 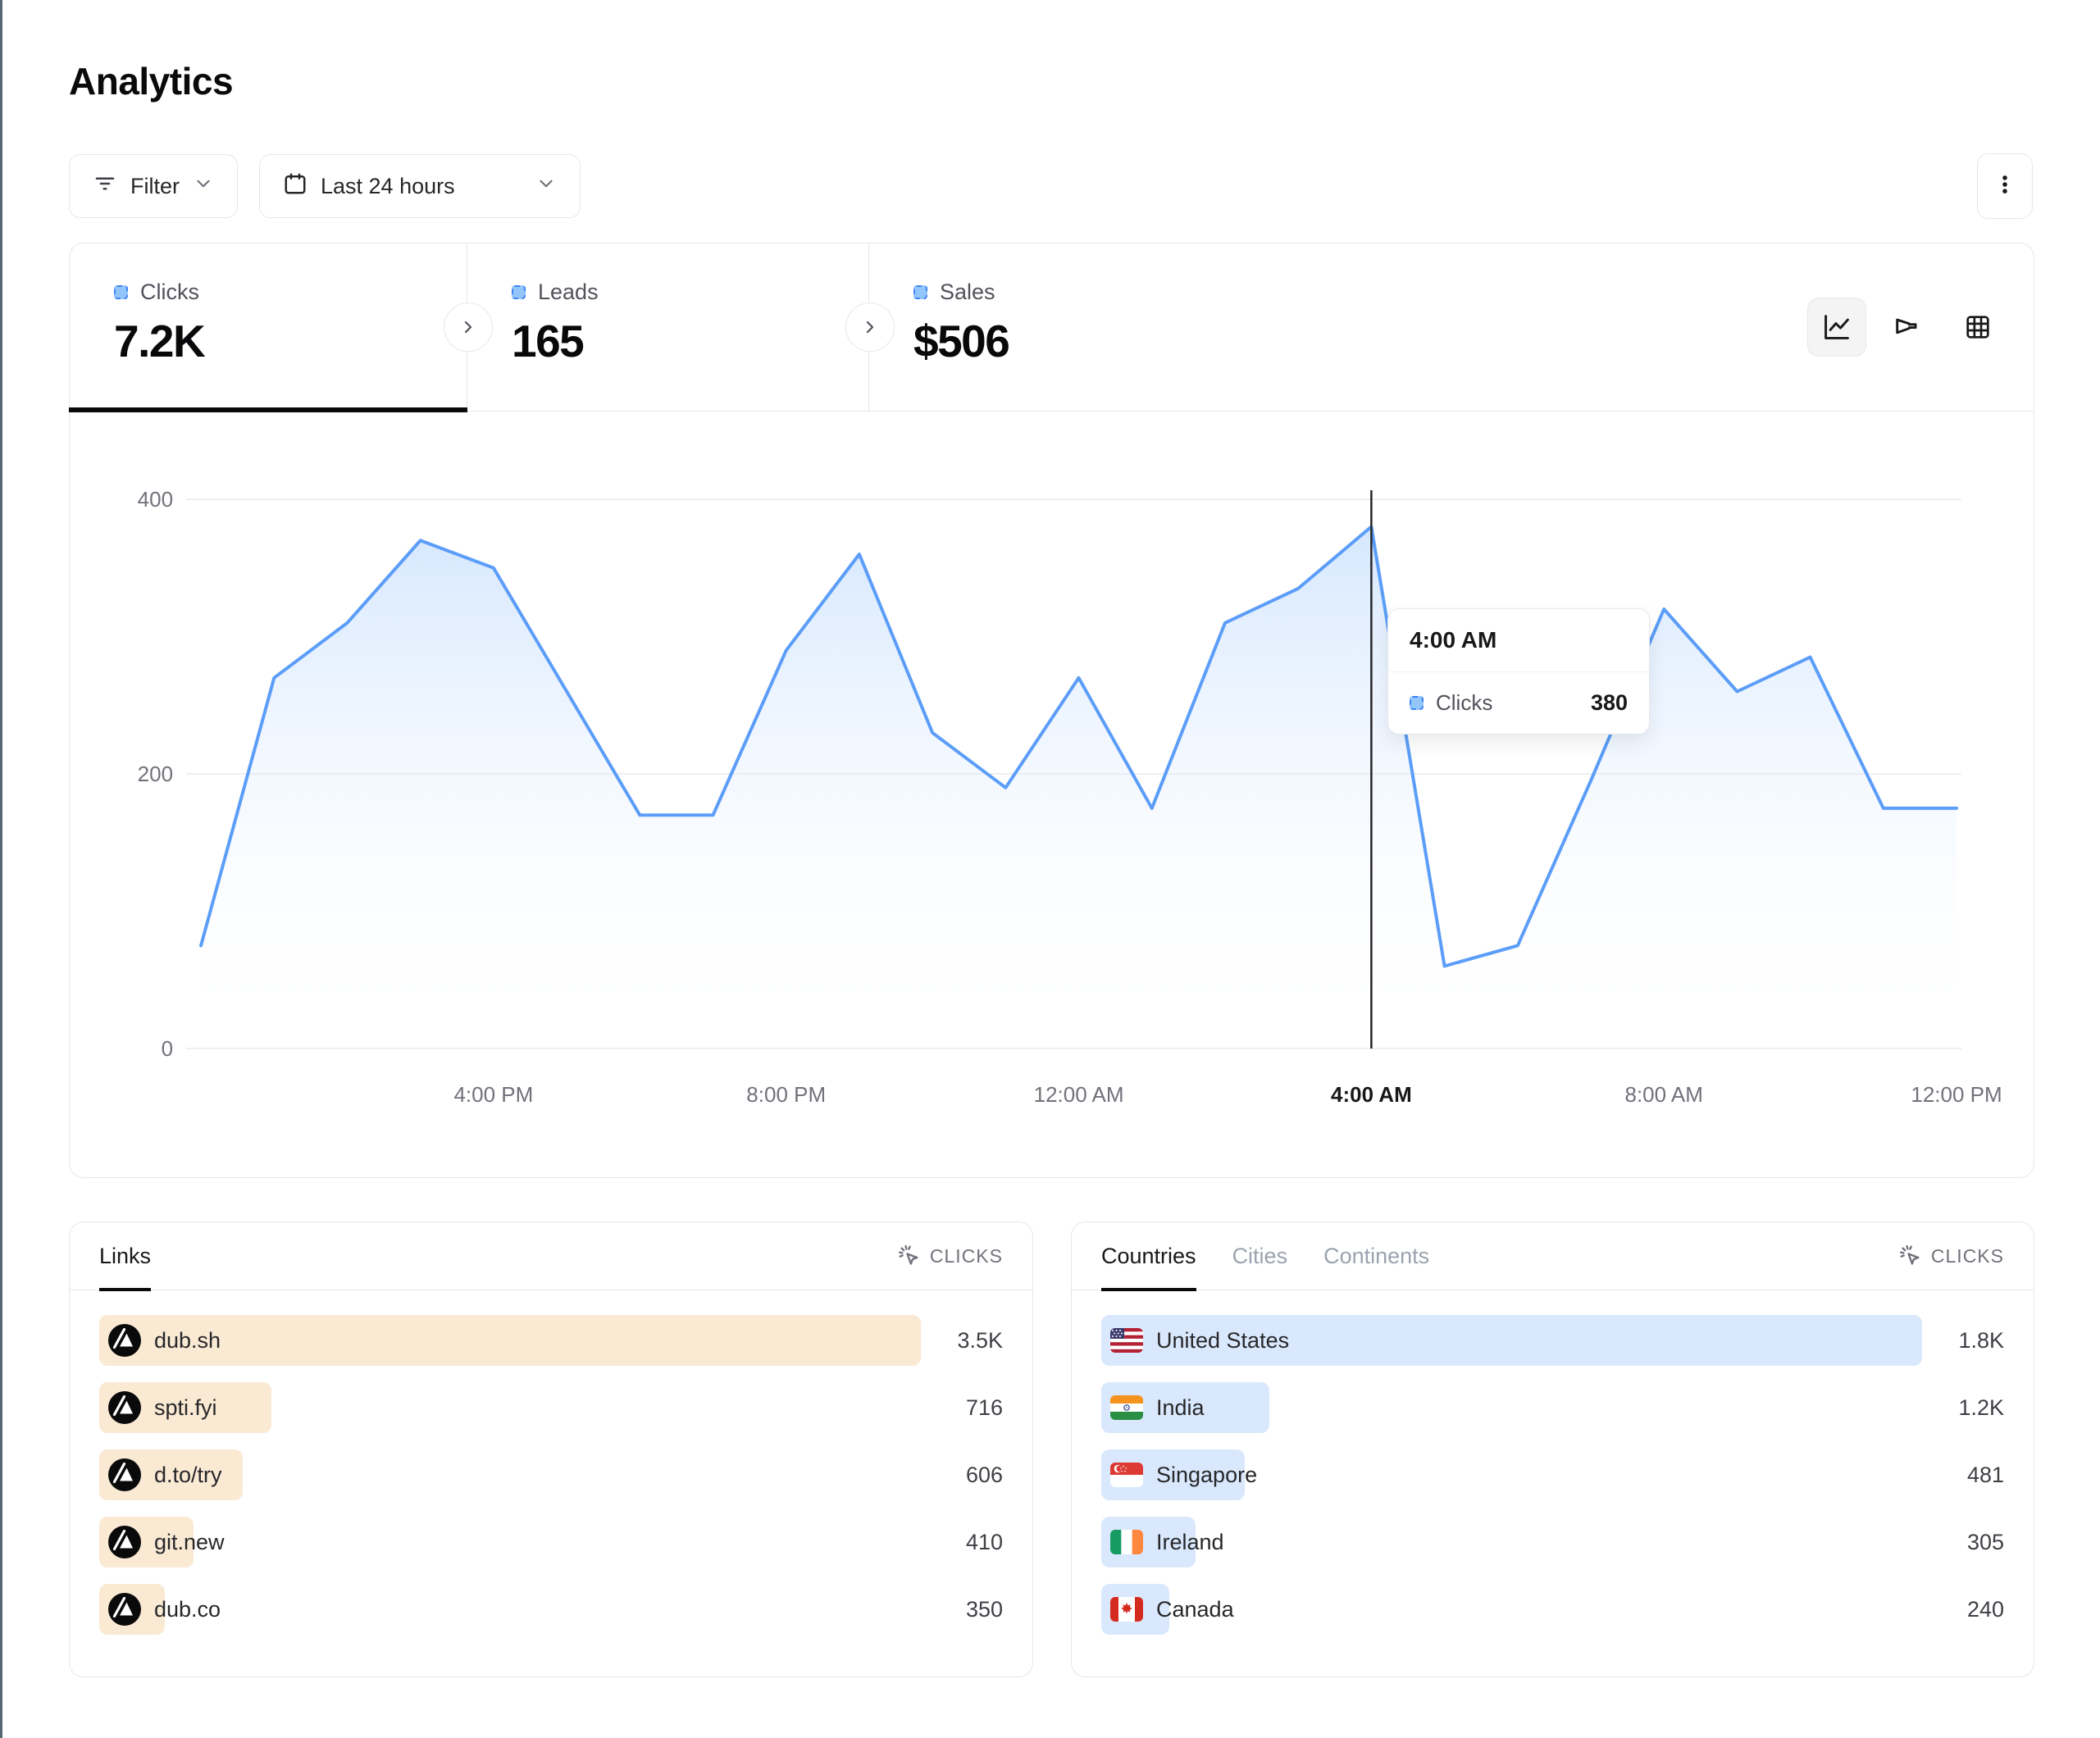 I want to click on list-item: United States 1.8K, so click(x=1552, y=1340).